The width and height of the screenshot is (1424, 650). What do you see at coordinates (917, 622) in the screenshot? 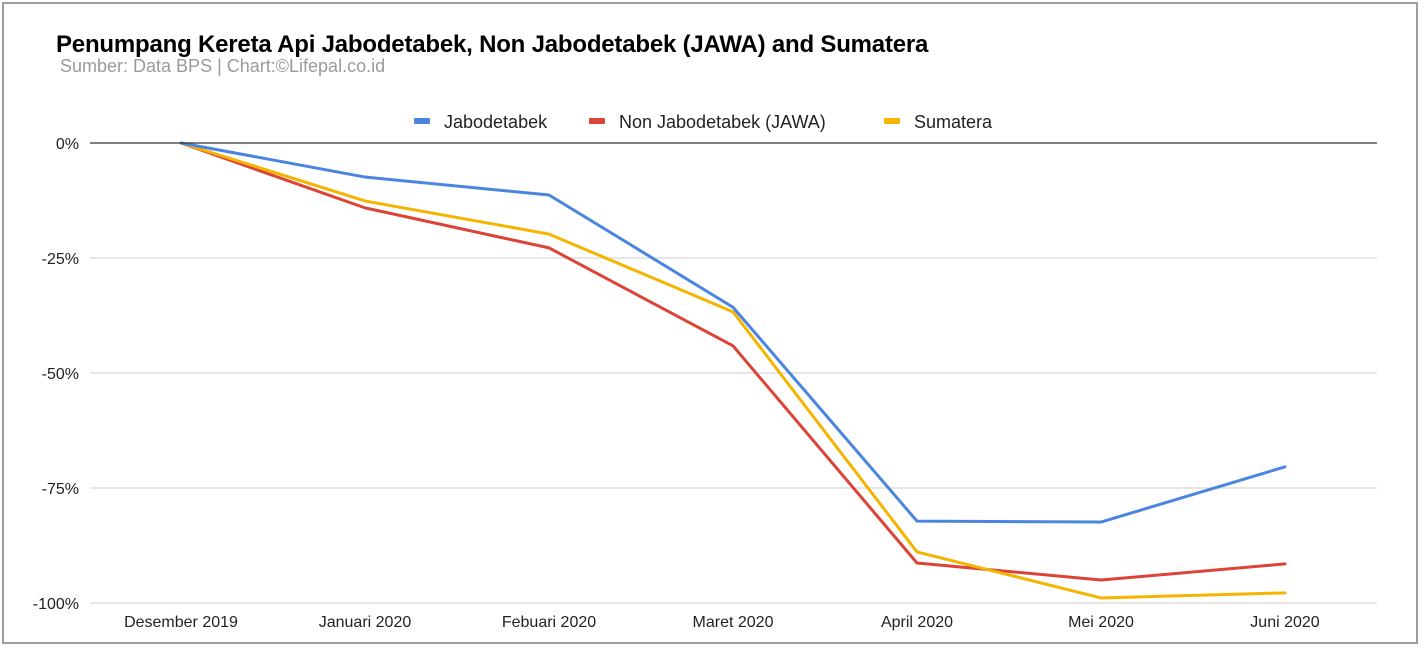
I see `x-tick-label: April 2020` at bounding box center [917, 622].